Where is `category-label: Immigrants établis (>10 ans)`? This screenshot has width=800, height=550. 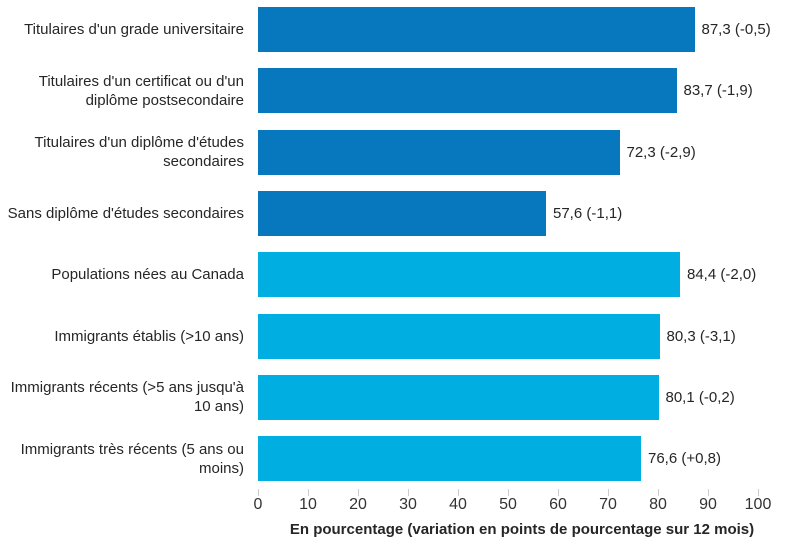 category-label: Immigrants établis (>10 ans) is located at coordinates (149, 336).